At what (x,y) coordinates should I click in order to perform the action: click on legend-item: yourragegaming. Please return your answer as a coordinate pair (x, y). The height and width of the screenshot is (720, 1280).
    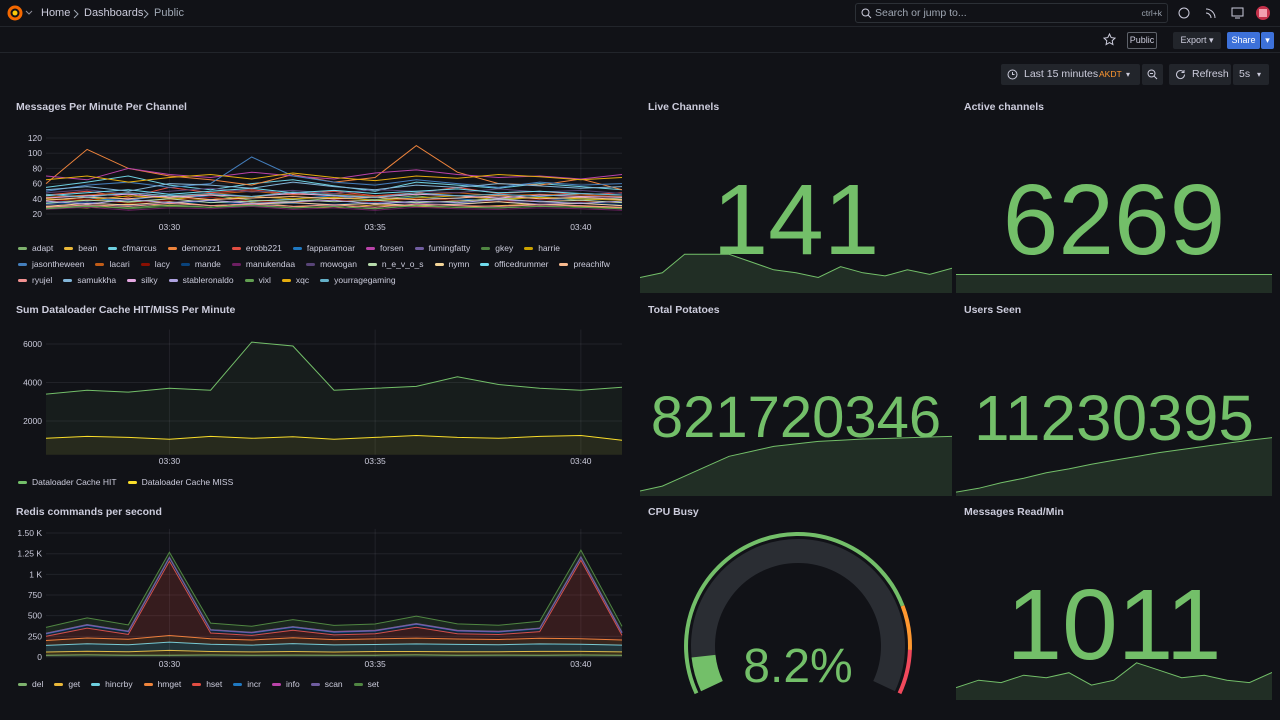
    Looking at the image, I should click on (358, 280).